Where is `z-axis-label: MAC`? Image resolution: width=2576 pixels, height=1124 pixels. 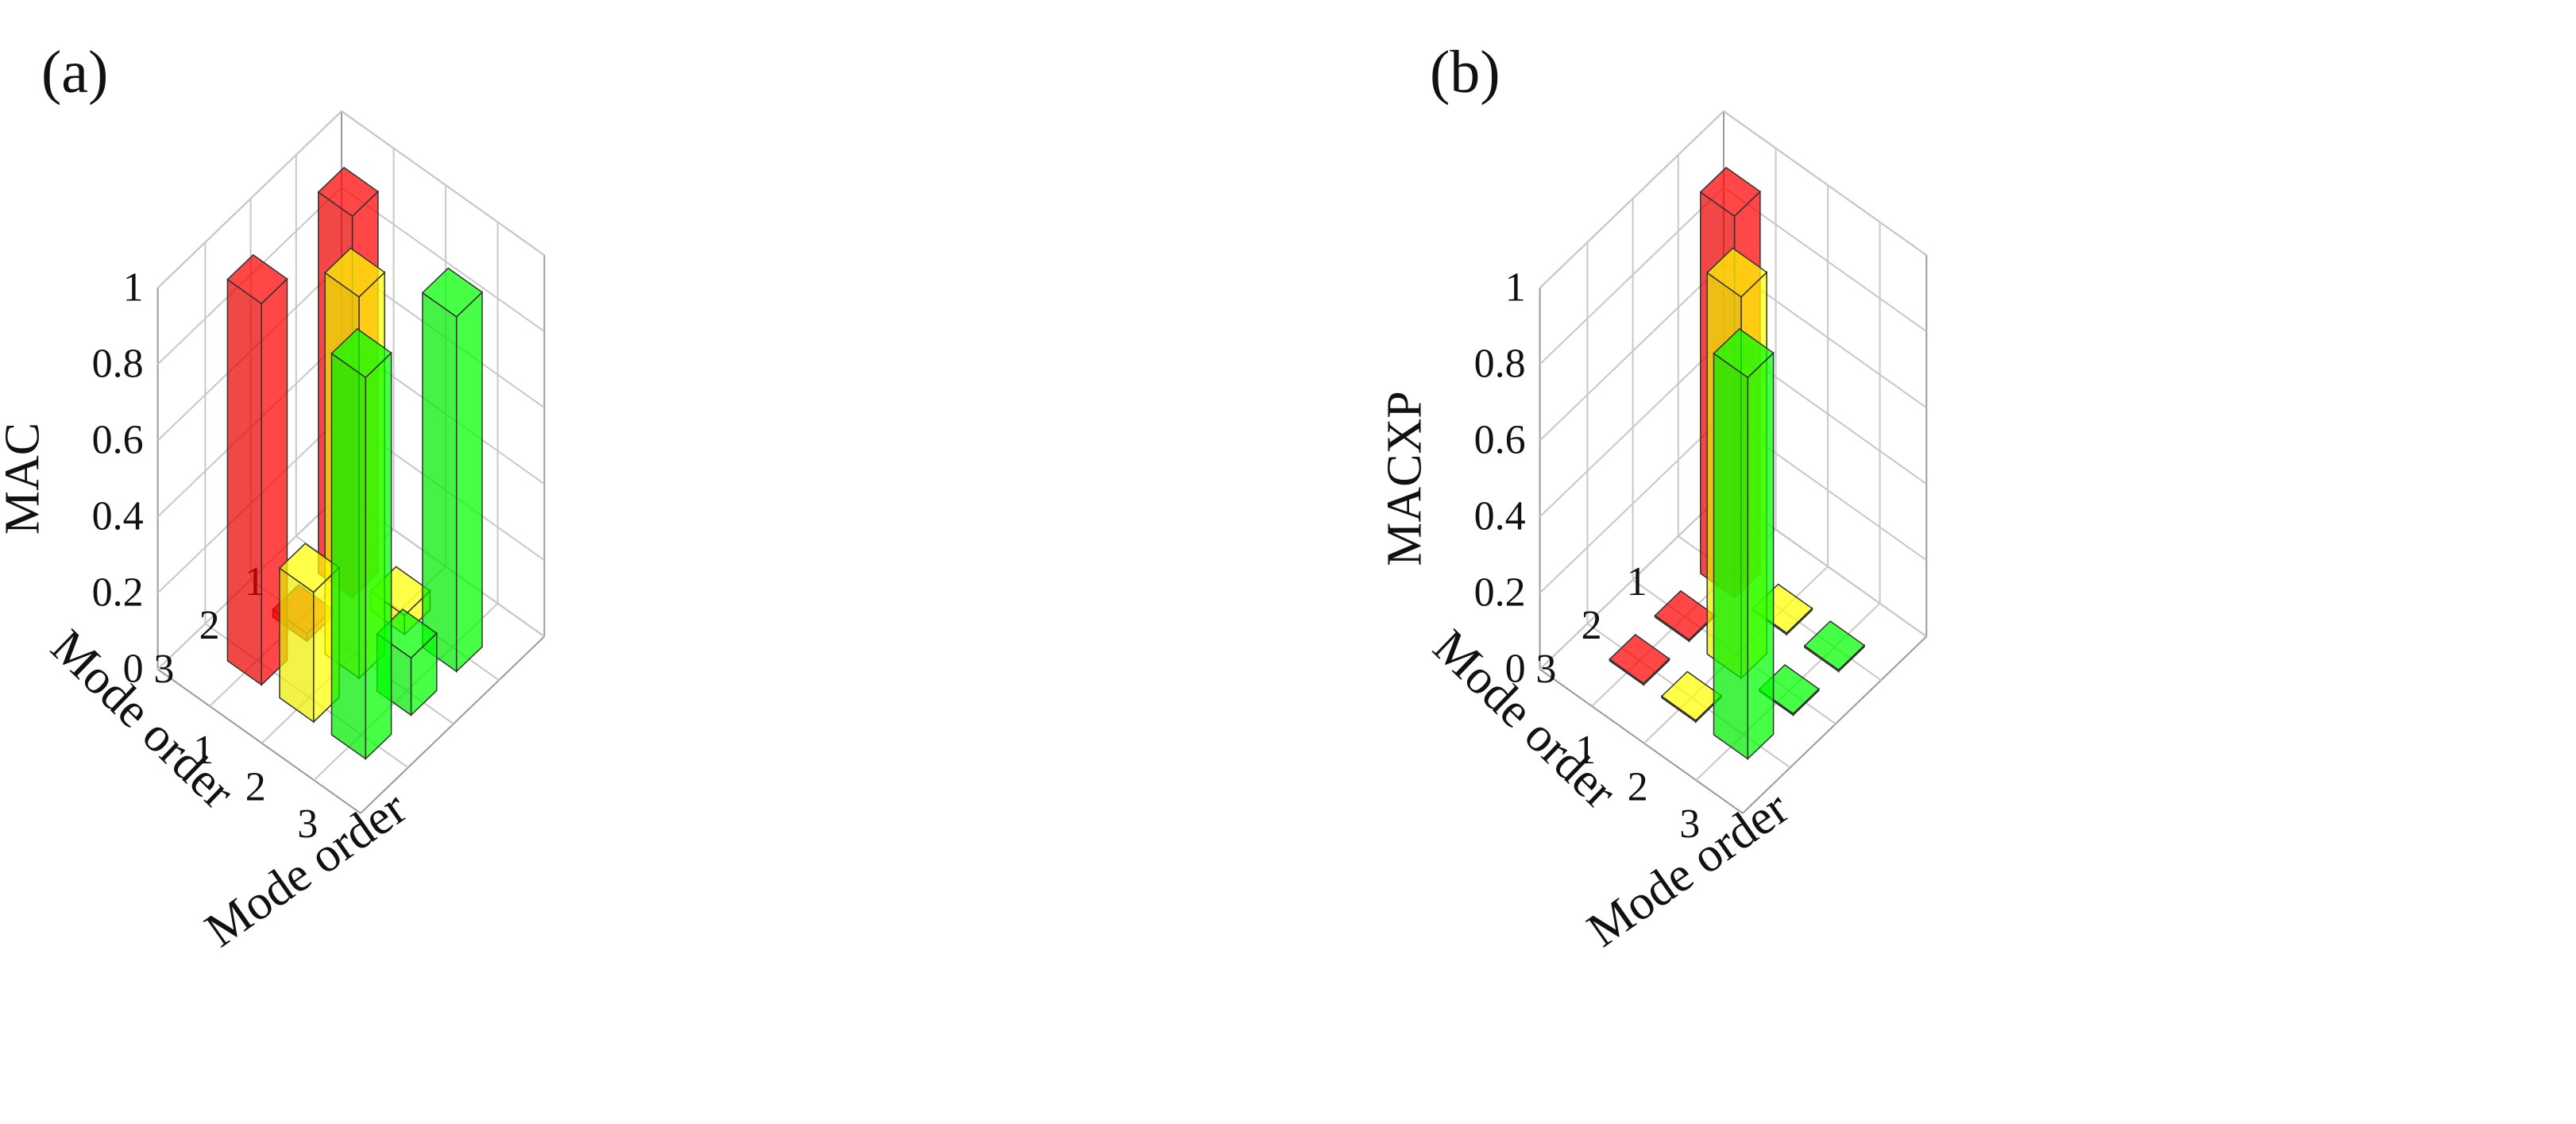
z-axis-label: MAC is located at coordinates (25, 479).